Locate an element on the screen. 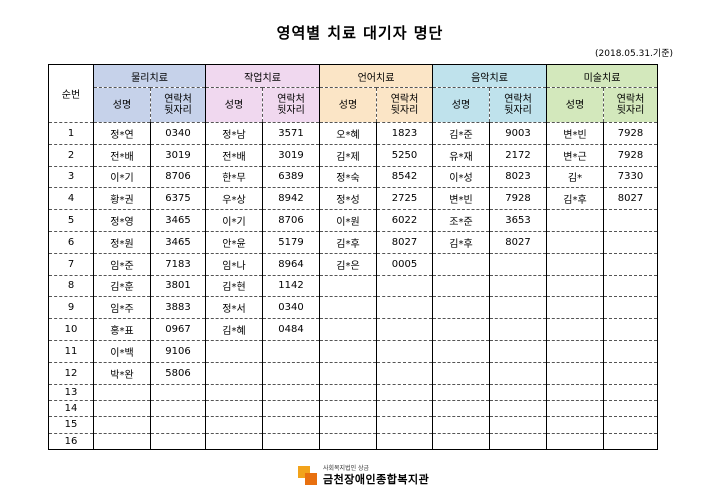 Image resolution: width=720 pixels, height=498 pixels. table-row: 2 전*배 3019 전*배 3019 김*제 5250 유*재 2172 변*근 7928 is located at coordinates (353, 155).